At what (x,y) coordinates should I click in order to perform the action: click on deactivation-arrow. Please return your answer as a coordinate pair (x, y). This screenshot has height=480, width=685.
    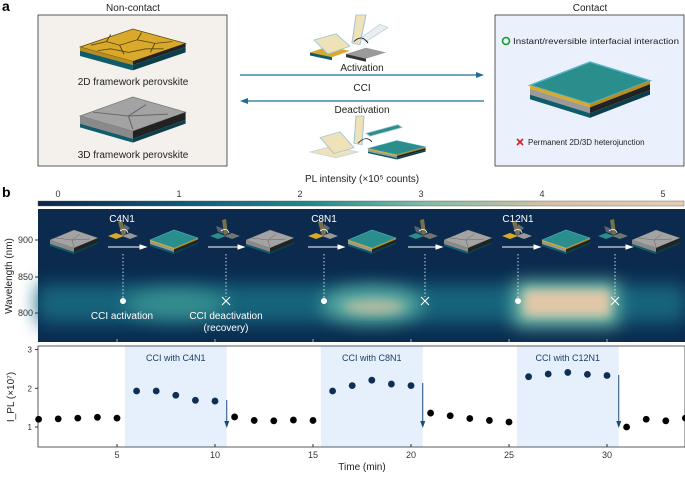
    Looking at the image, I should click on (362, 101).